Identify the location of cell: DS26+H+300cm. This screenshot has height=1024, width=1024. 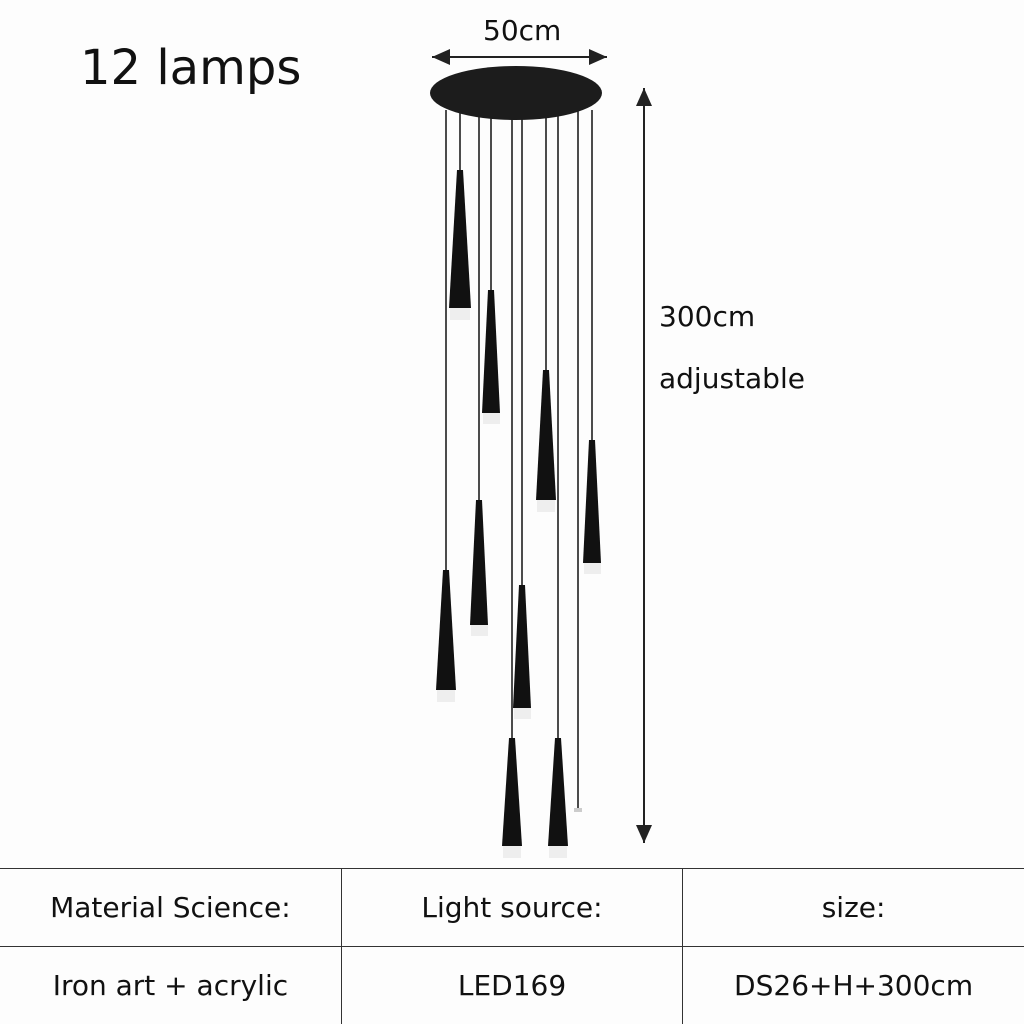
(853, 985).